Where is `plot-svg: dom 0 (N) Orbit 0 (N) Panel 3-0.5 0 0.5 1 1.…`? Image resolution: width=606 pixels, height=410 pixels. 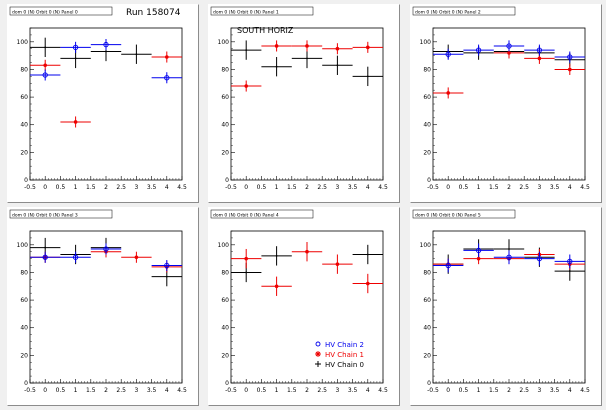 plot-svg: dom 0 (N) Orbit 0 (N) Panel 3-0.5 0 0.5 1 1.… is located at coordinates (98, 301).